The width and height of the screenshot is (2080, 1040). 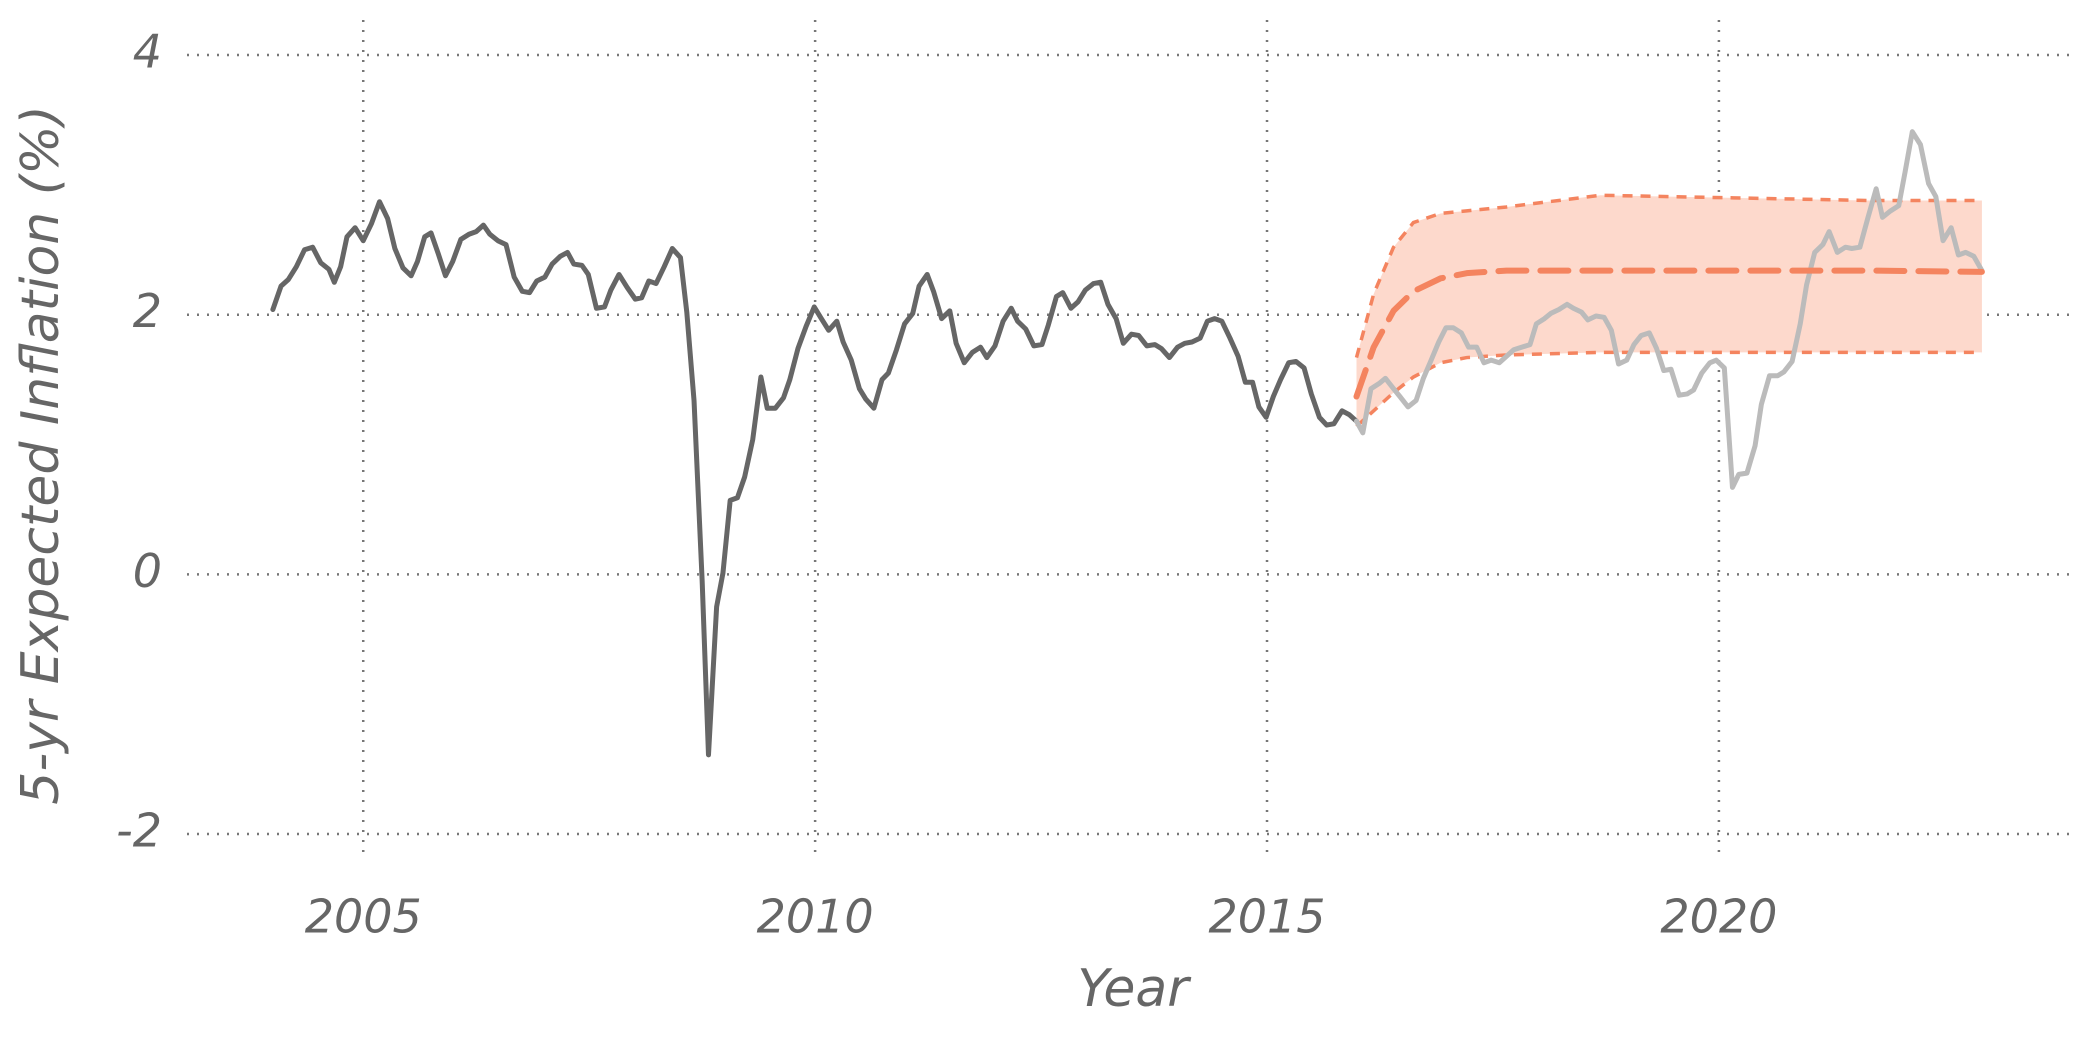 I want to click on band-upper-line, so click(x=1668, y=276).